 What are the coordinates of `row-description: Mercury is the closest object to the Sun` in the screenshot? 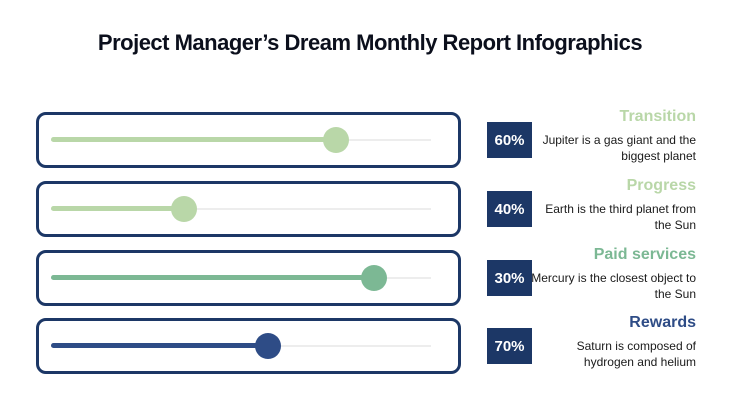 It's located at (613, 286).